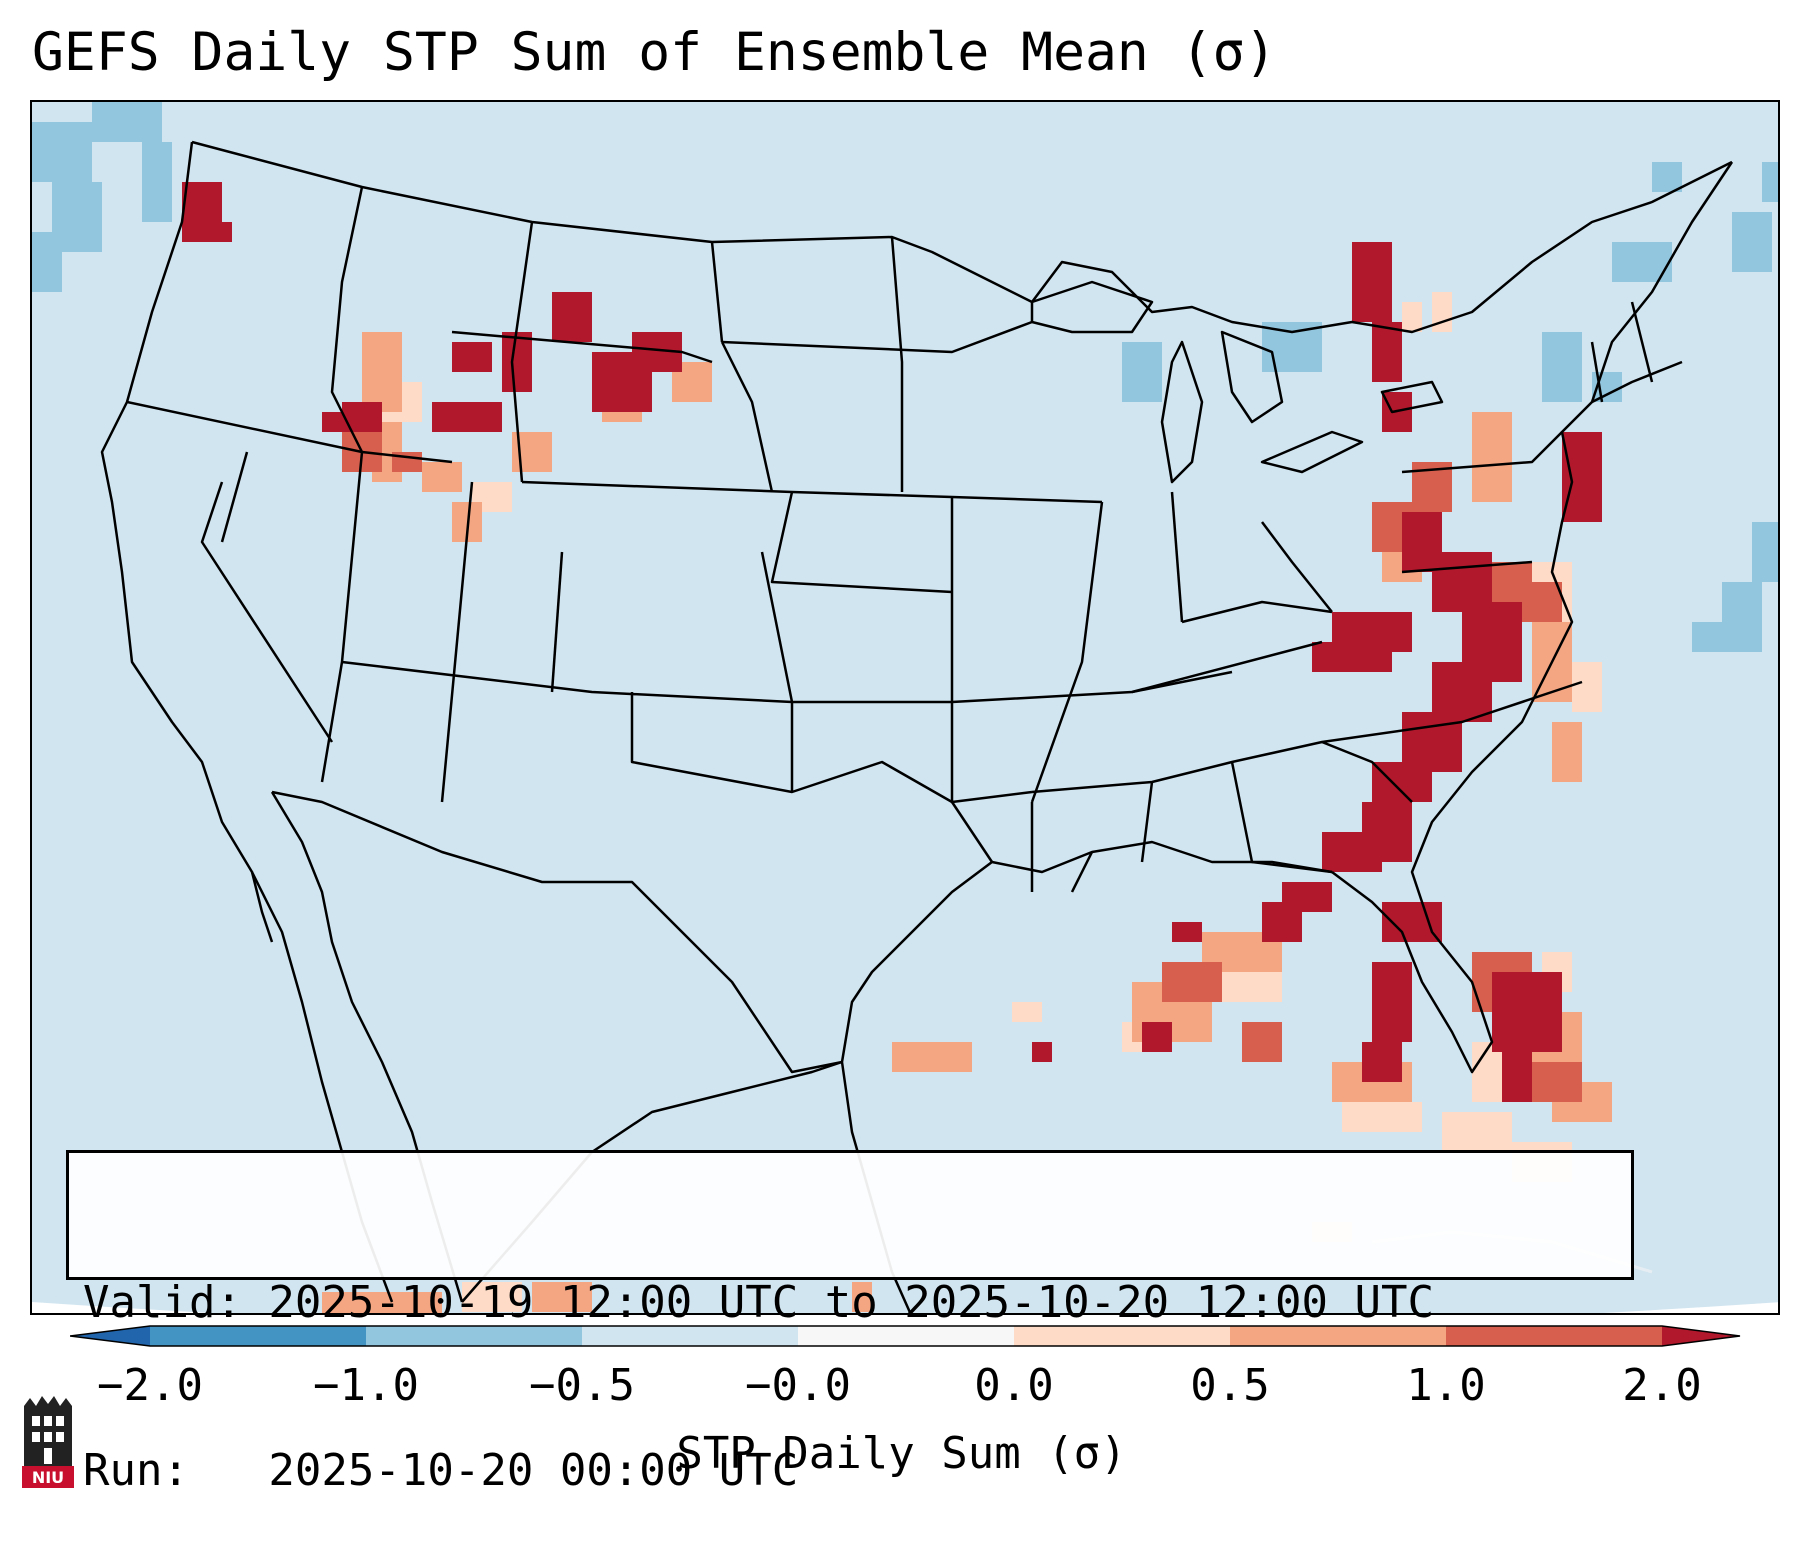 The width and height of the screenshot is (1803, 1555). What do you see at coordinates (901, 1453) in the screenshot?
I see `colorbar-label: STP Daily Sum (σ)` at bounding box center [901, 1453].